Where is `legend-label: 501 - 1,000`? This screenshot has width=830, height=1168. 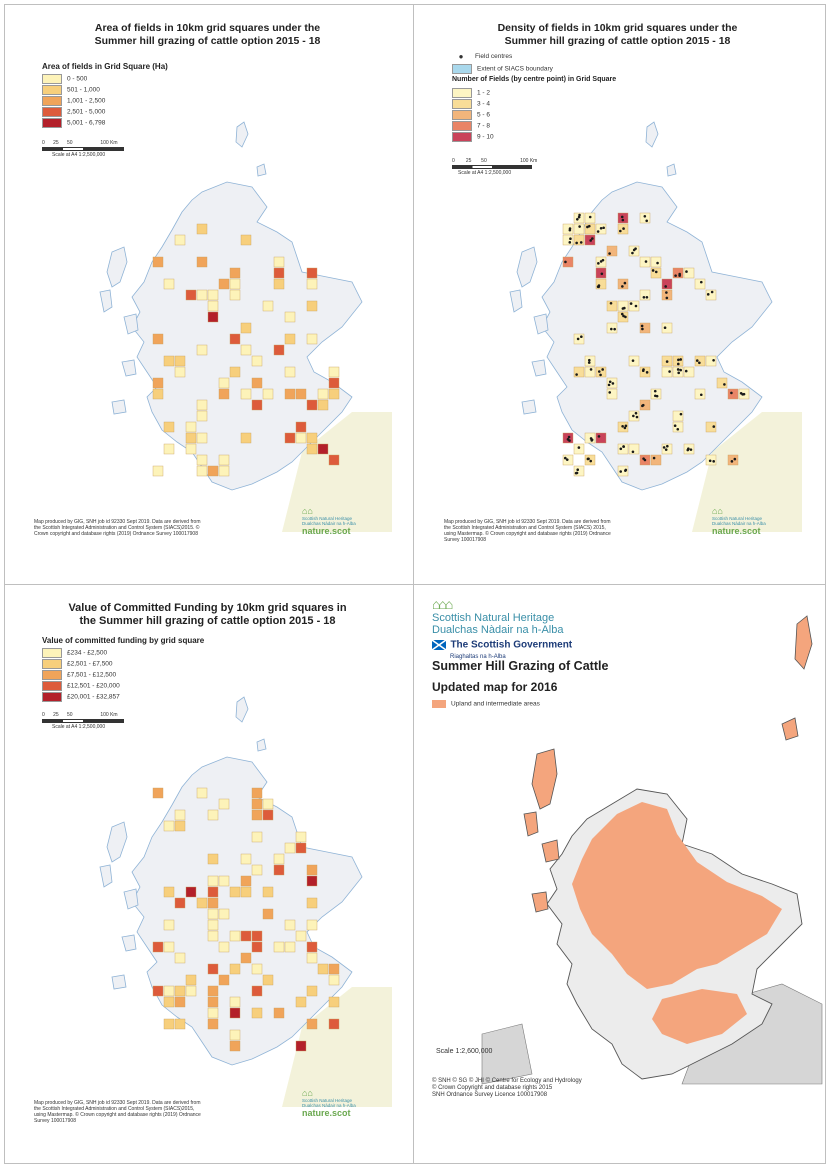
legend-label: 501 - 1,000 is located at coordinates (83, 90).